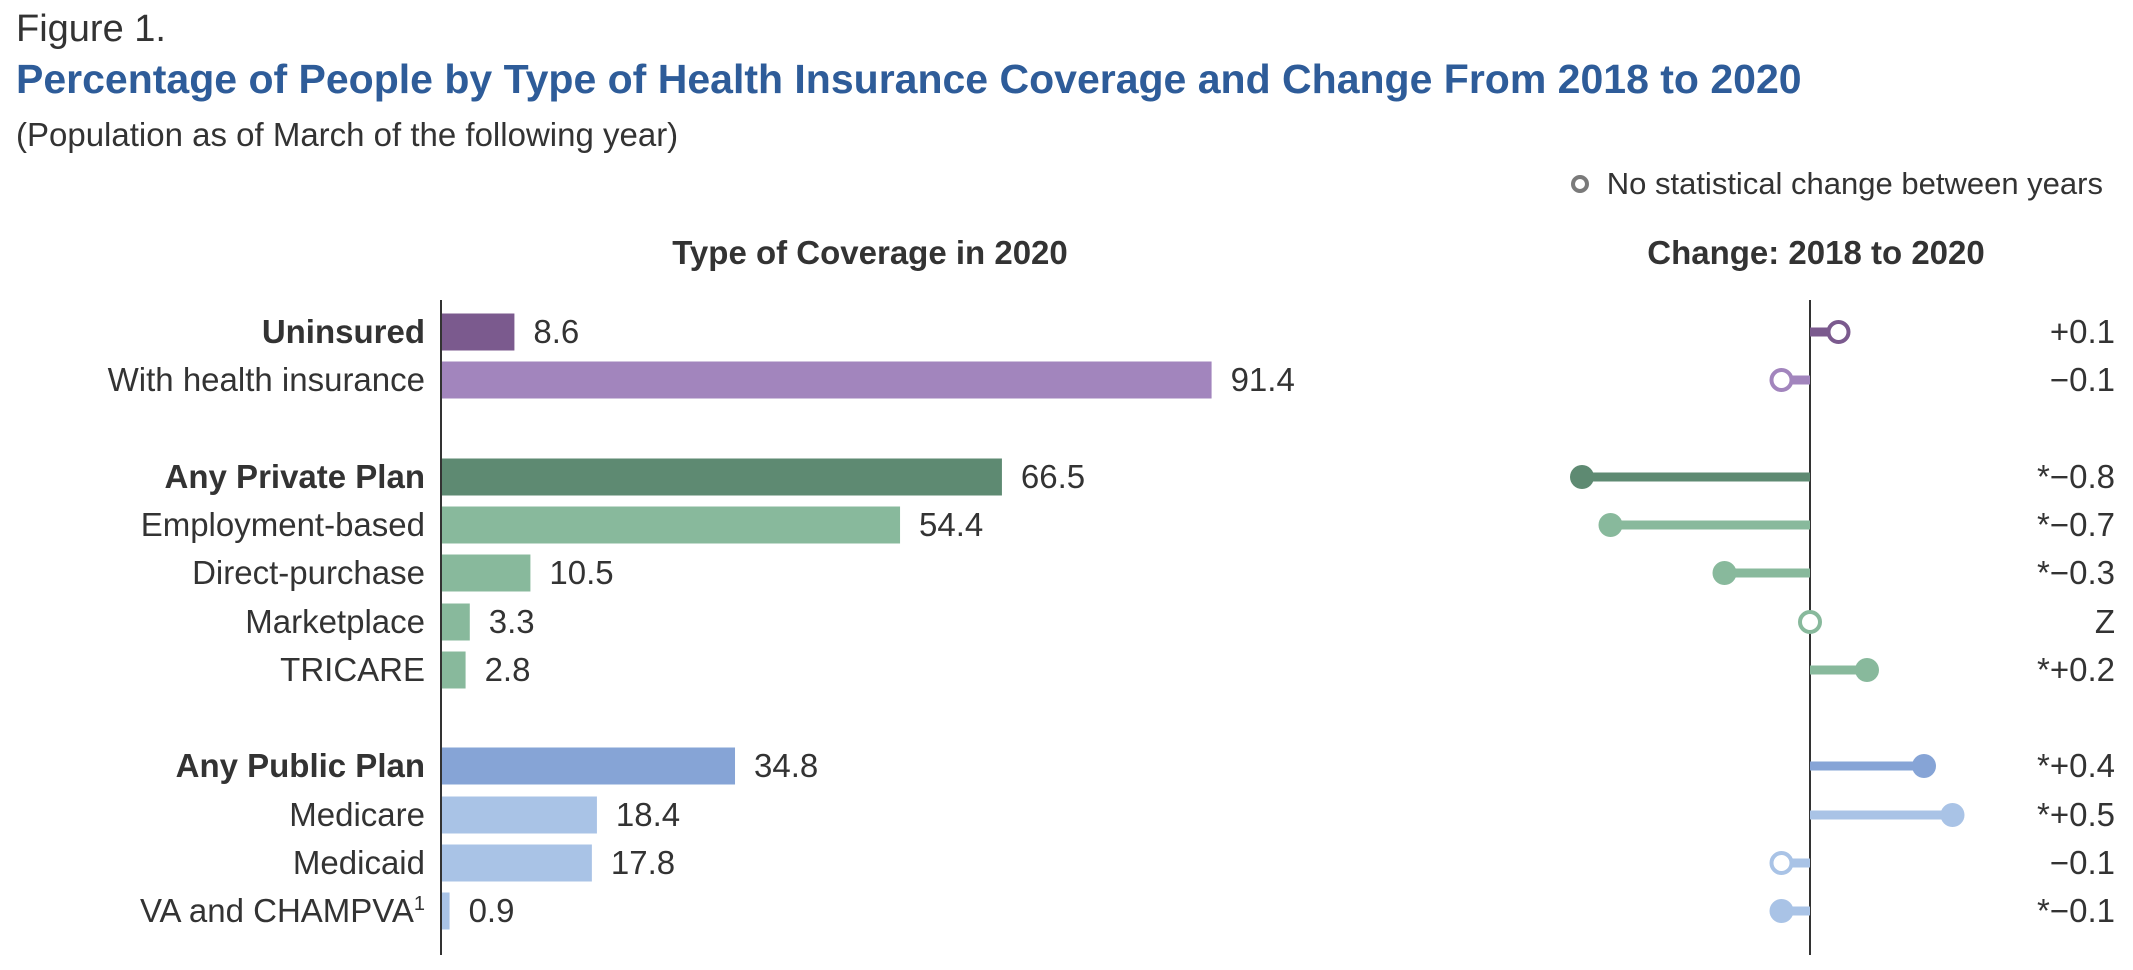 This screenshot has width=2133, height=970. I want to click on figure-label: Figure 1., so click(91, 29).